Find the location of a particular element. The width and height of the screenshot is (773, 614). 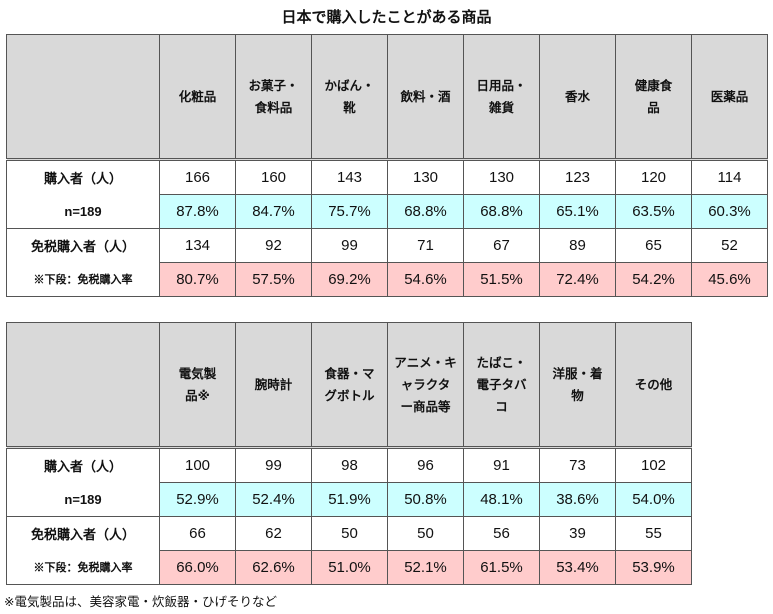

cell-buyer-rate: 54.0% is located at coordinates (653, 499).